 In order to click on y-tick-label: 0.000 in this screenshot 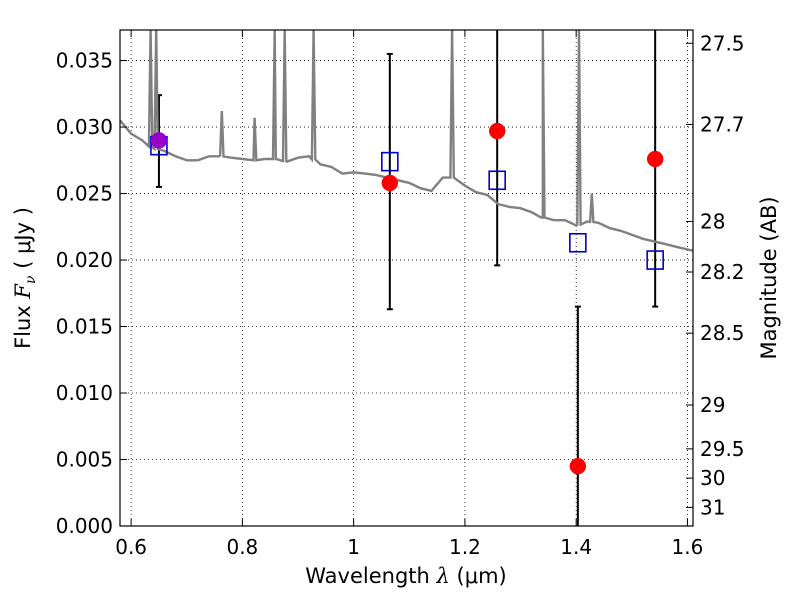, I will do `click(84, 526)`.